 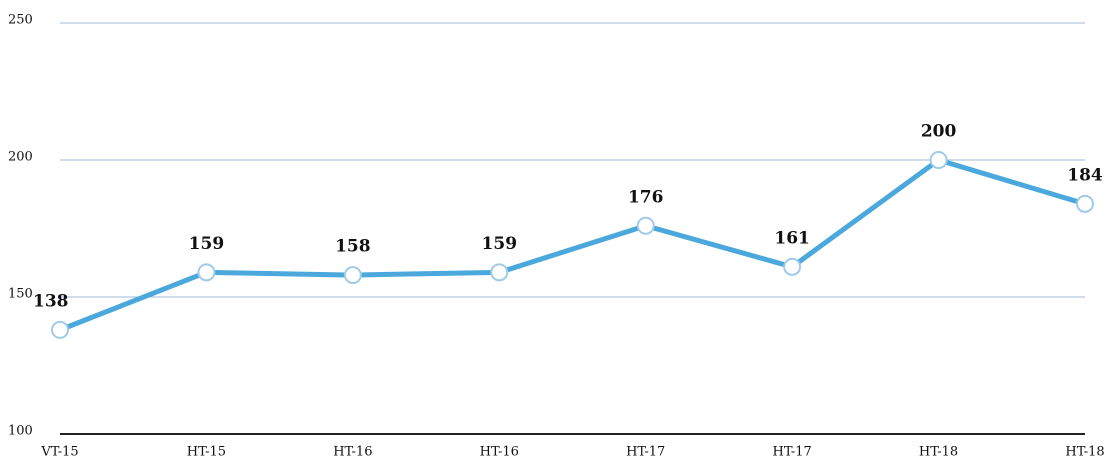 What do you see at coordinates (1085, 175) in the screenshot?
I see `data-label: 184` at bounding box center [1085, 175].